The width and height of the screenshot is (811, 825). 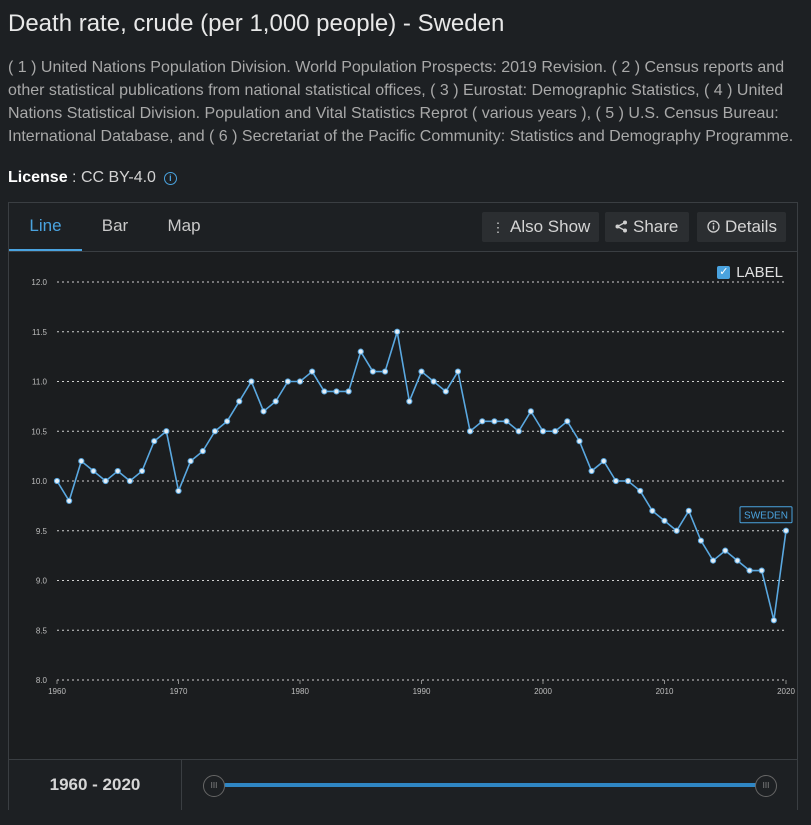 What do you see at coordinates (403, 227) in the screenshot?
I see `tab-bar: Line Bar Map ⋮ Also Show Share Details` at bounding box center [403, 227].